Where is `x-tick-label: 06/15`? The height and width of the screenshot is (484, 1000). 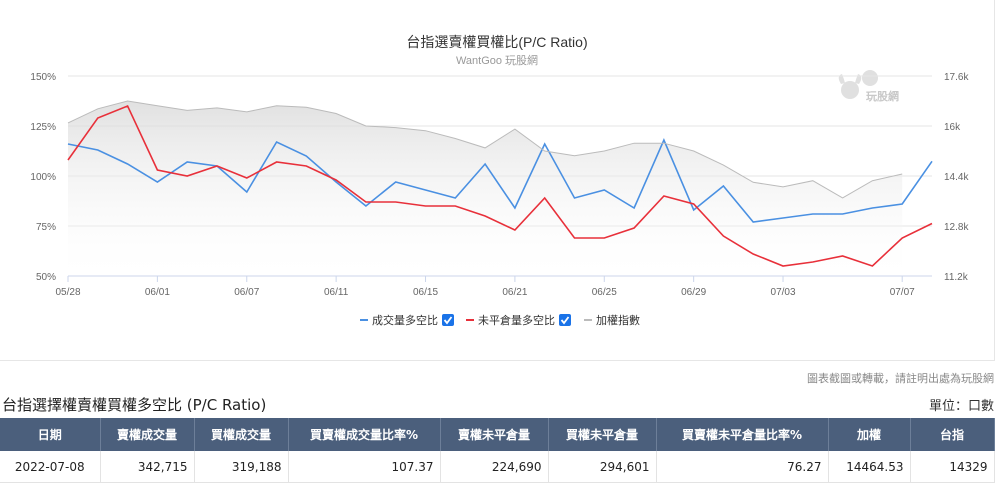 x-tick-label: 06/15 is located at coordinates (425, 292).